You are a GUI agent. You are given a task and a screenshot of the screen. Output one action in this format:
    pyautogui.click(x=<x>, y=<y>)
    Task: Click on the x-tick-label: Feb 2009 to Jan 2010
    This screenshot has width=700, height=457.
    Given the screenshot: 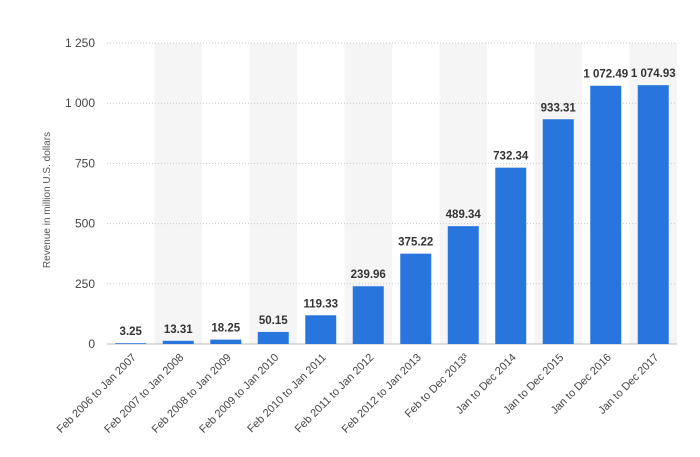 What is the action you would take?
    pyautogui.click(x=239, y=394)
    